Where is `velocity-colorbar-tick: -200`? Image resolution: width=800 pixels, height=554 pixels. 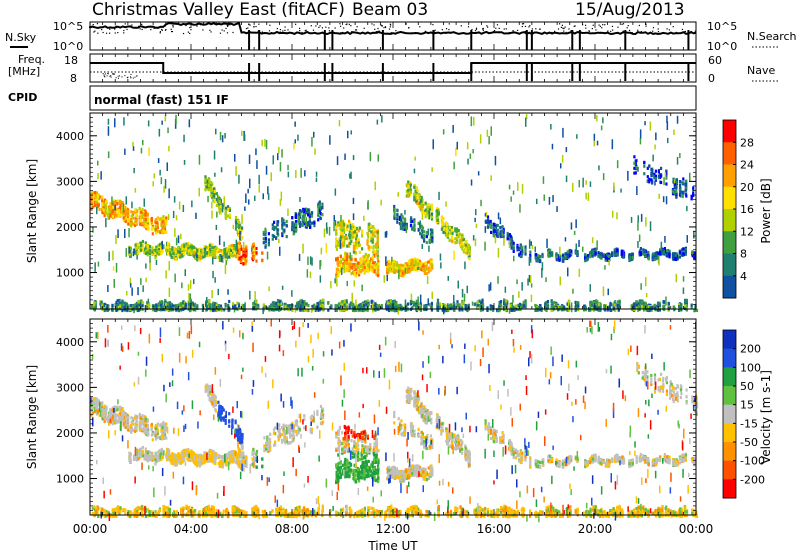
velocity-colorbar-tick: -200 is located at coordinates (752, 479).